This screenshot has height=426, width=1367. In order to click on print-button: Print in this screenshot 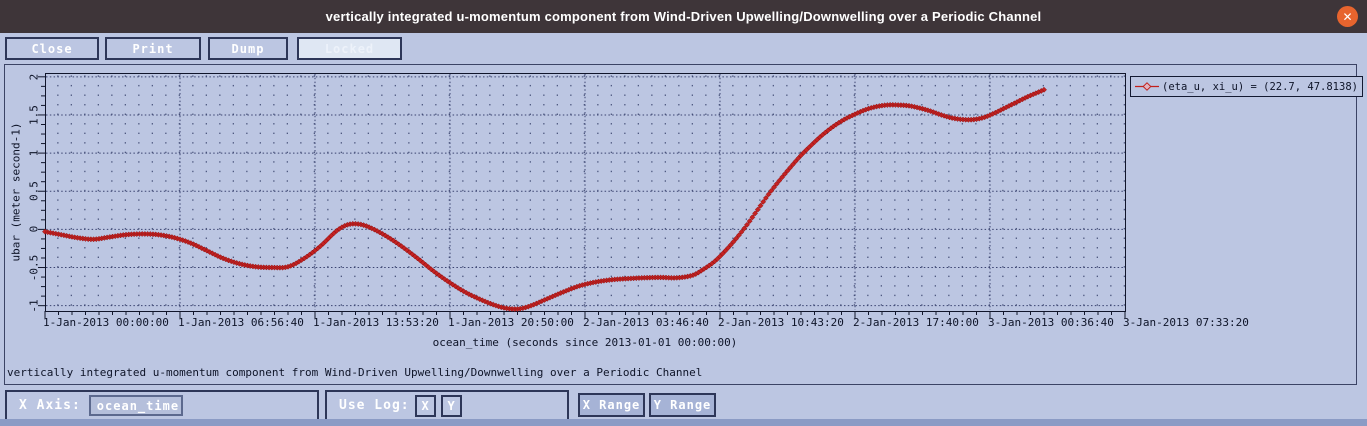, I will do `click(153, 48)`.